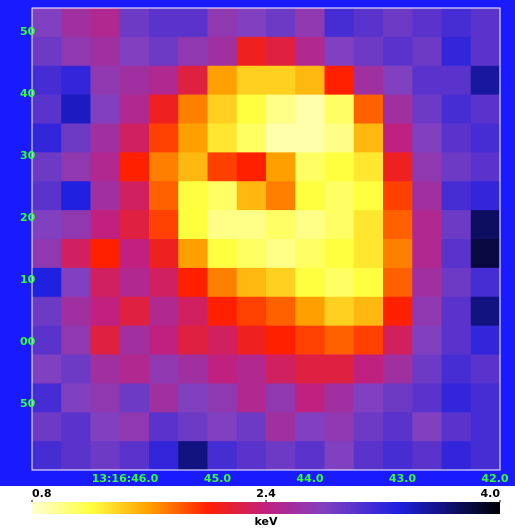 The width and height of the screenshot is (515, 532). Describe the element at coordinates (125, 478) in the screenshot. I see `x-tick-label: 13:16:46.0` at that location.